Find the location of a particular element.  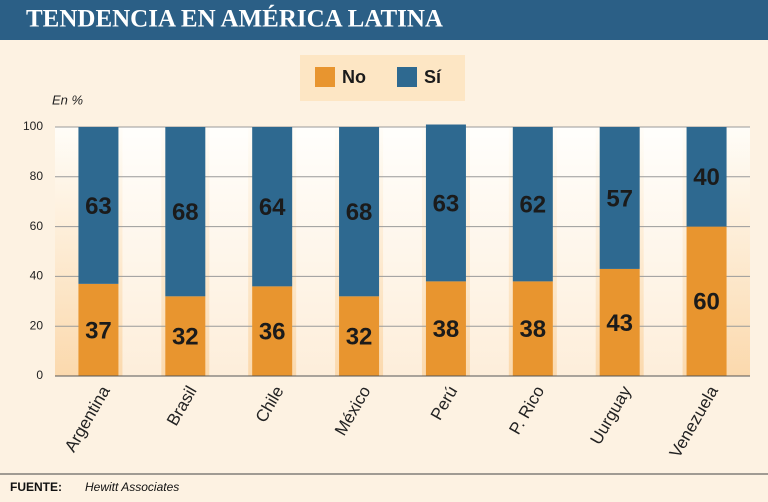

title-bar is located at coordinates (384, 20).